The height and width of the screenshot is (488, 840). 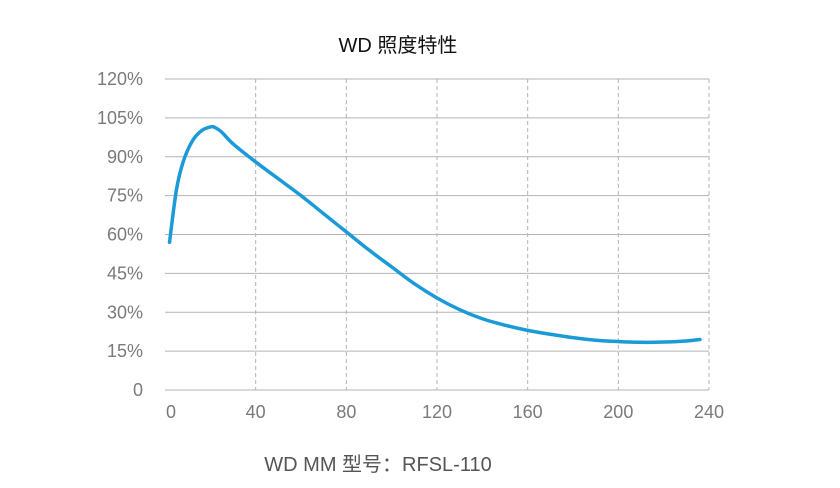 I want to click on chart-title: WD 照度特性, so click(x=398, y=45).